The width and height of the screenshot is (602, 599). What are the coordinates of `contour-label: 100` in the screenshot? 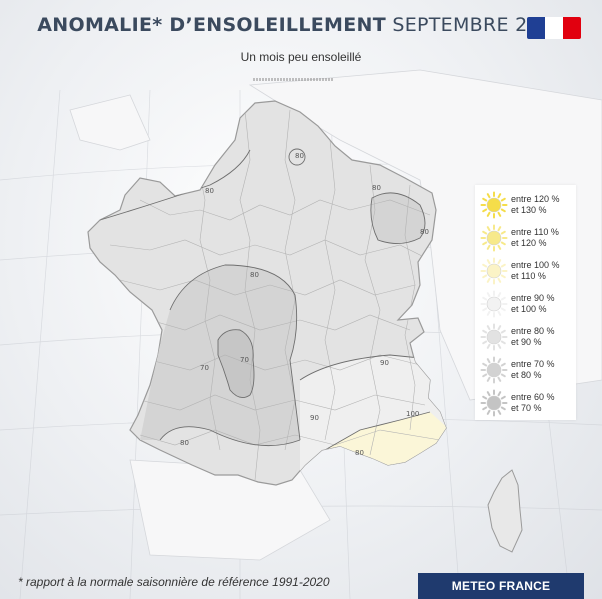 It's located at (412, 414).